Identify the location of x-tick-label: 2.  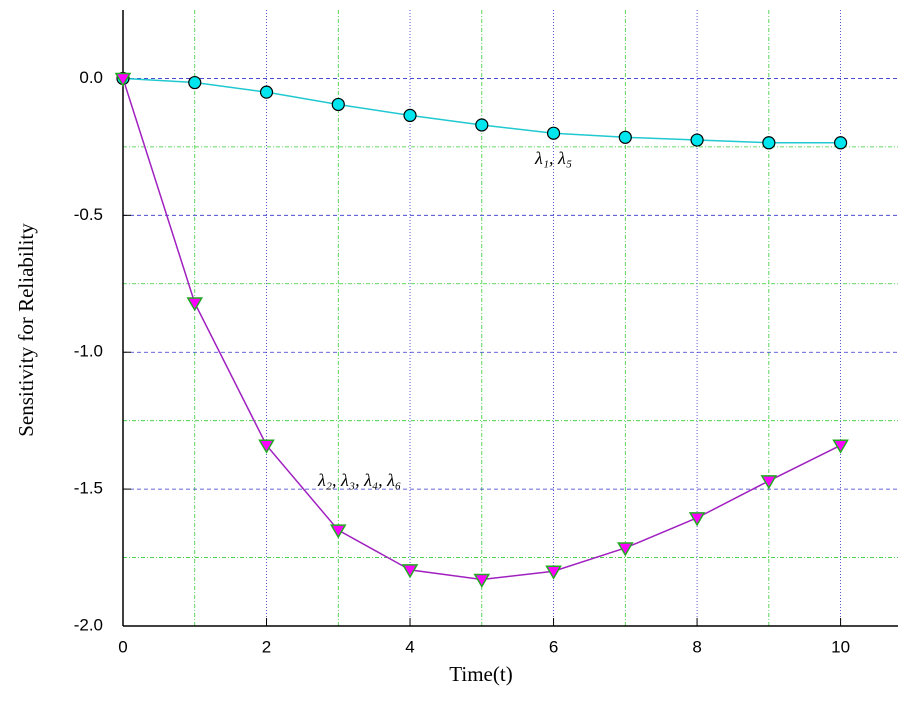
(266, 646).